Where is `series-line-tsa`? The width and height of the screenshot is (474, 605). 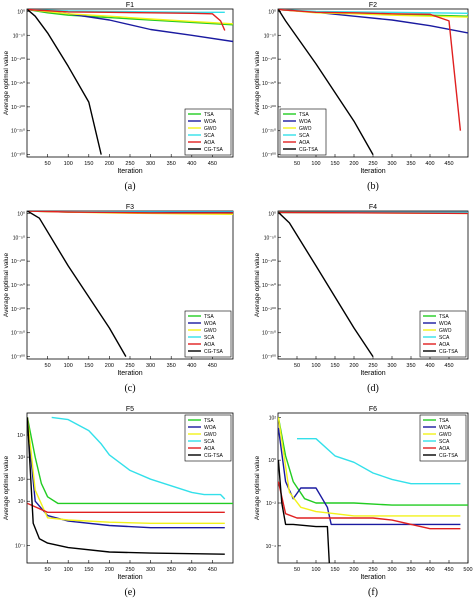 series-line-tsa is located at coordinates (130, 461).